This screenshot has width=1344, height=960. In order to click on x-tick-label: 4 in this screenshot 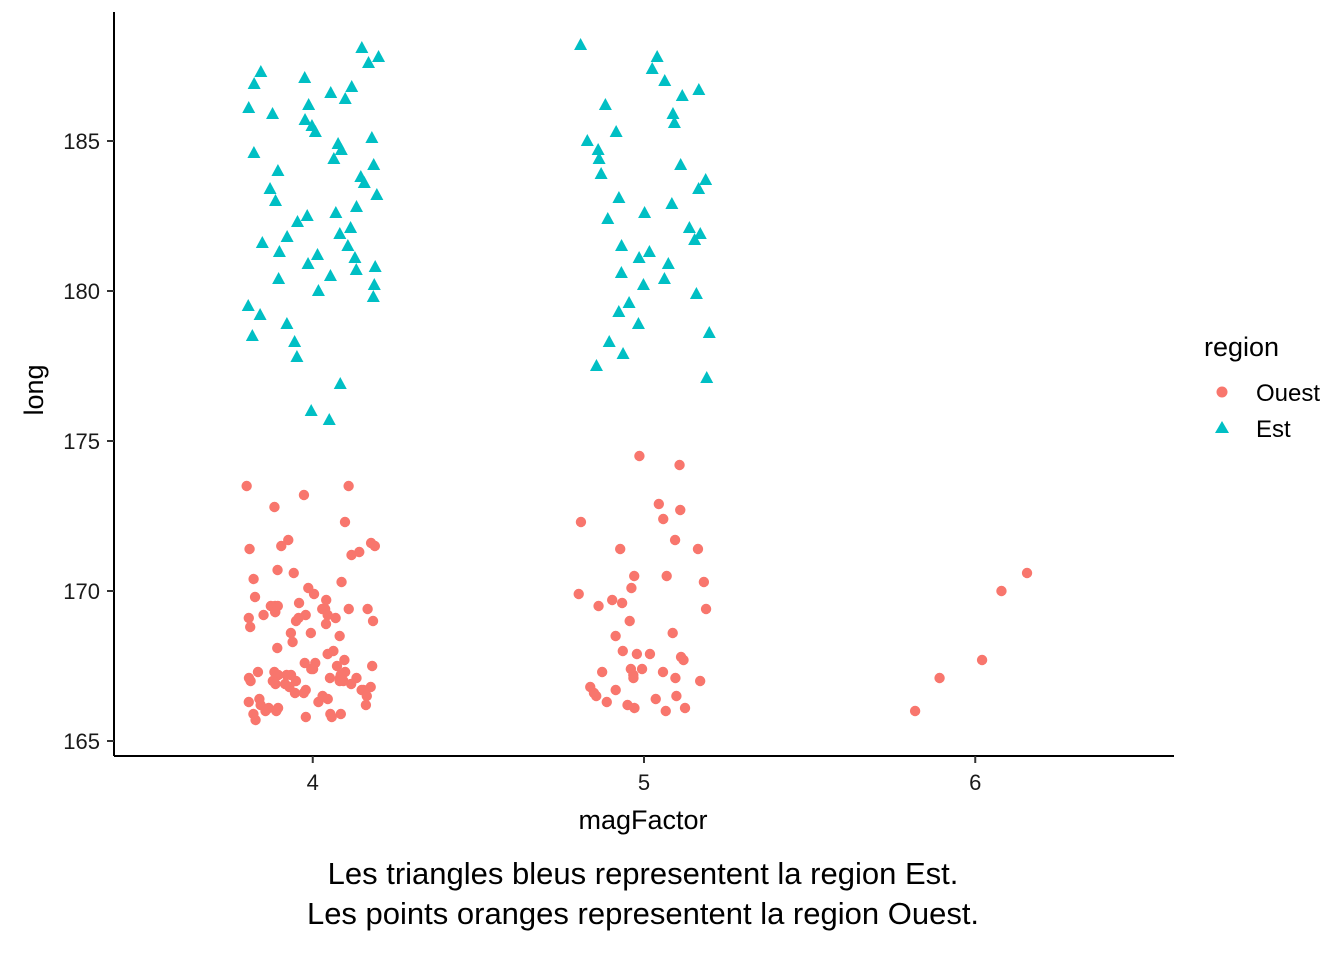, I will do `click(313, 782)`.